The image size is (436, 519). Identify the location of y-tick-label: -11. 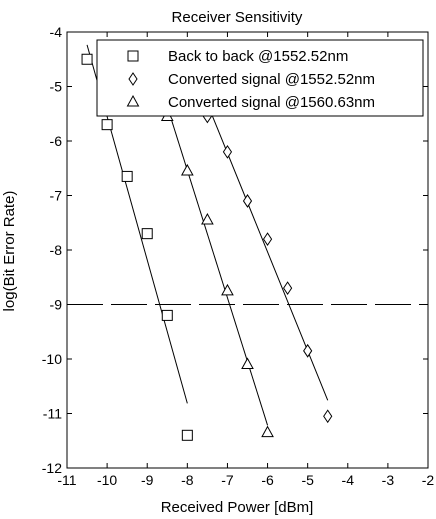
(52, 414).